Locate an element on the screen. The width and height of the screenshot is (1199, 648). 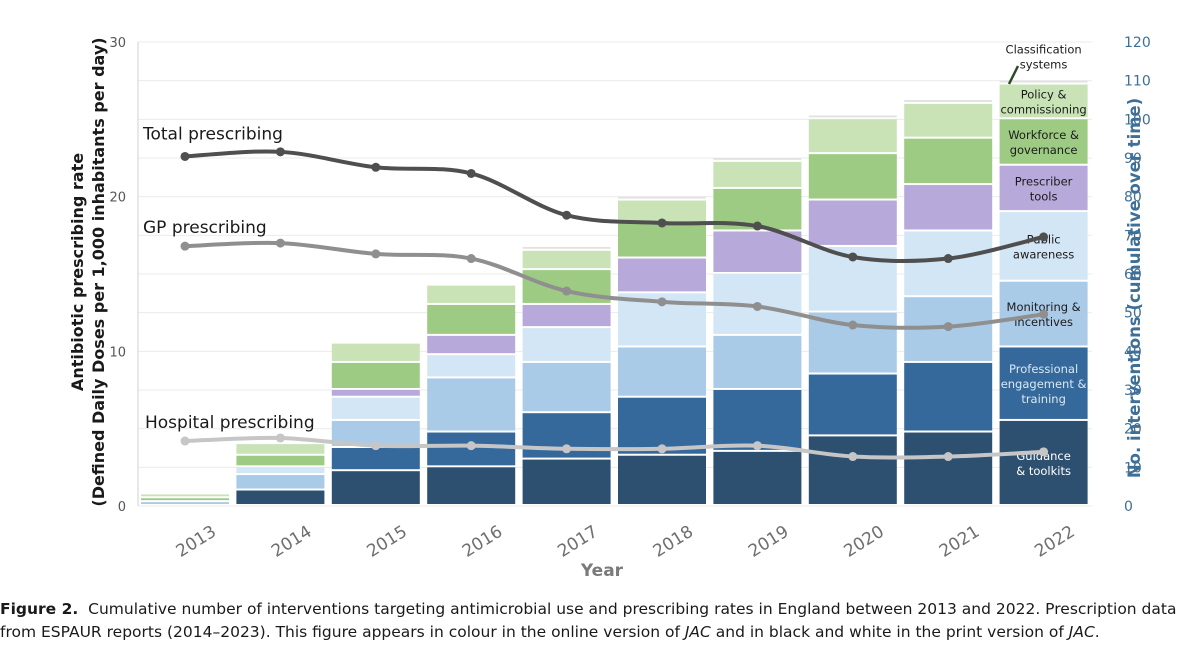
segment-label-line: Monitoring & is located at coordinates (1044, 307).